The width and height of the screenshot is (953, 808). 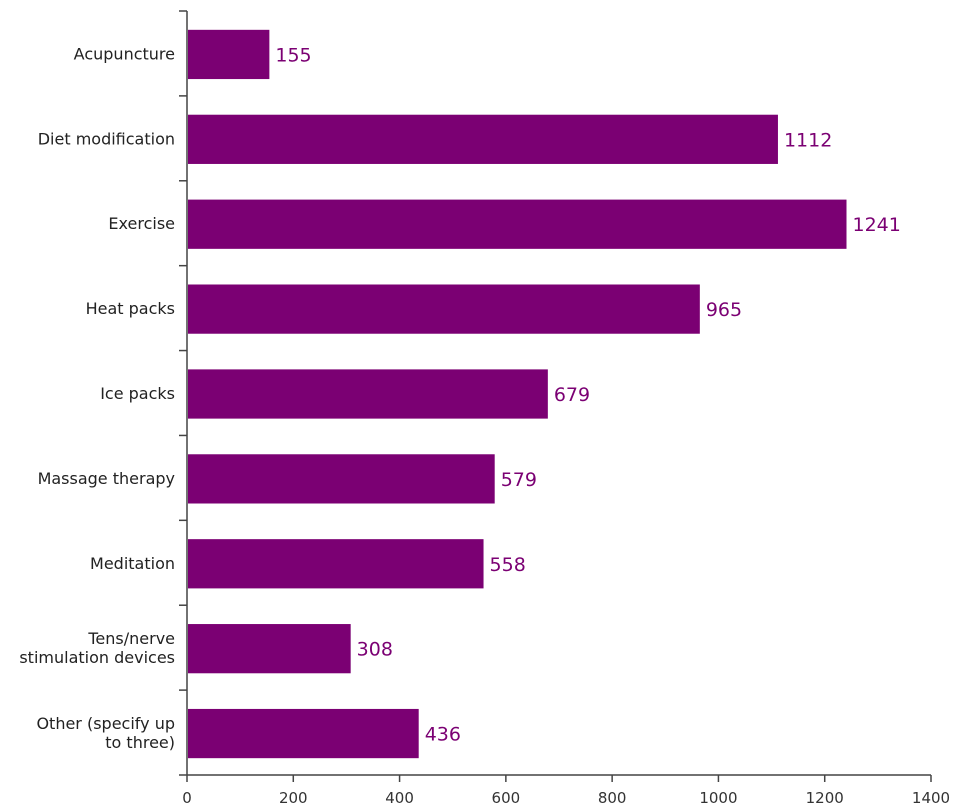 What do you see at coordinates (293, 55) in the screenshot?
I see `data-label: 155` at bounding box center [293, 55].